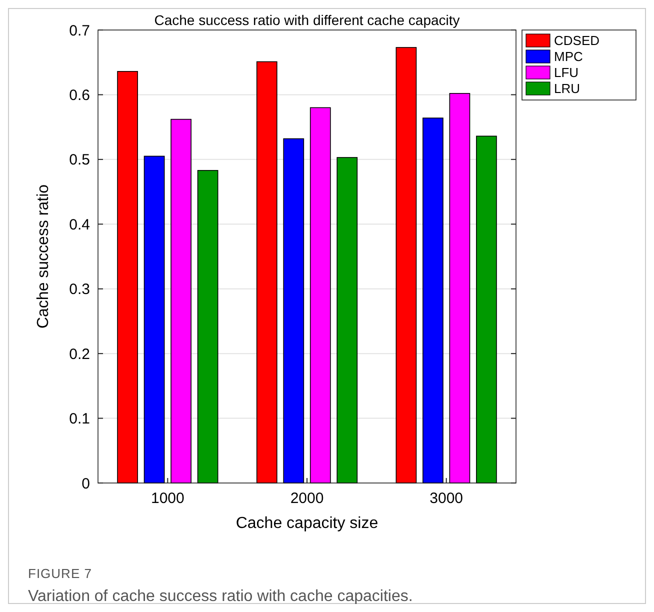 The height and width of the screenshot is (612, 654). I want to click on y-tick-label: 0.7, so click(79, 31).